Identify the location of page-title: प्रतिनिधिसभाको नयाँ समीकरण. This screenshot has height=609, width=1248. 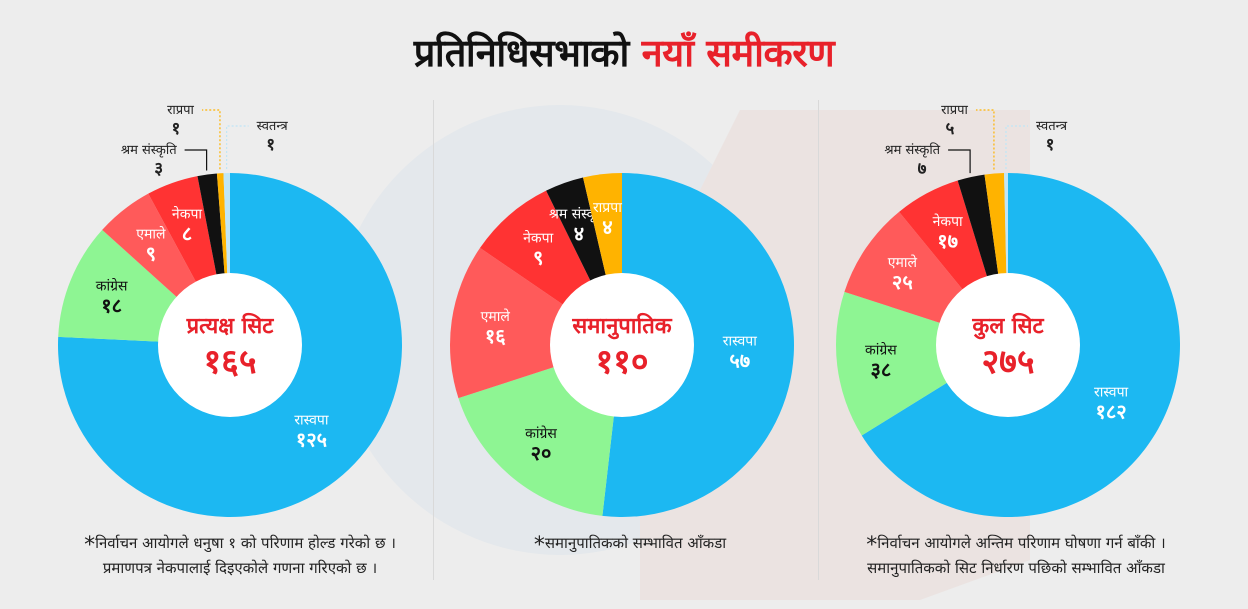
(624, 52).